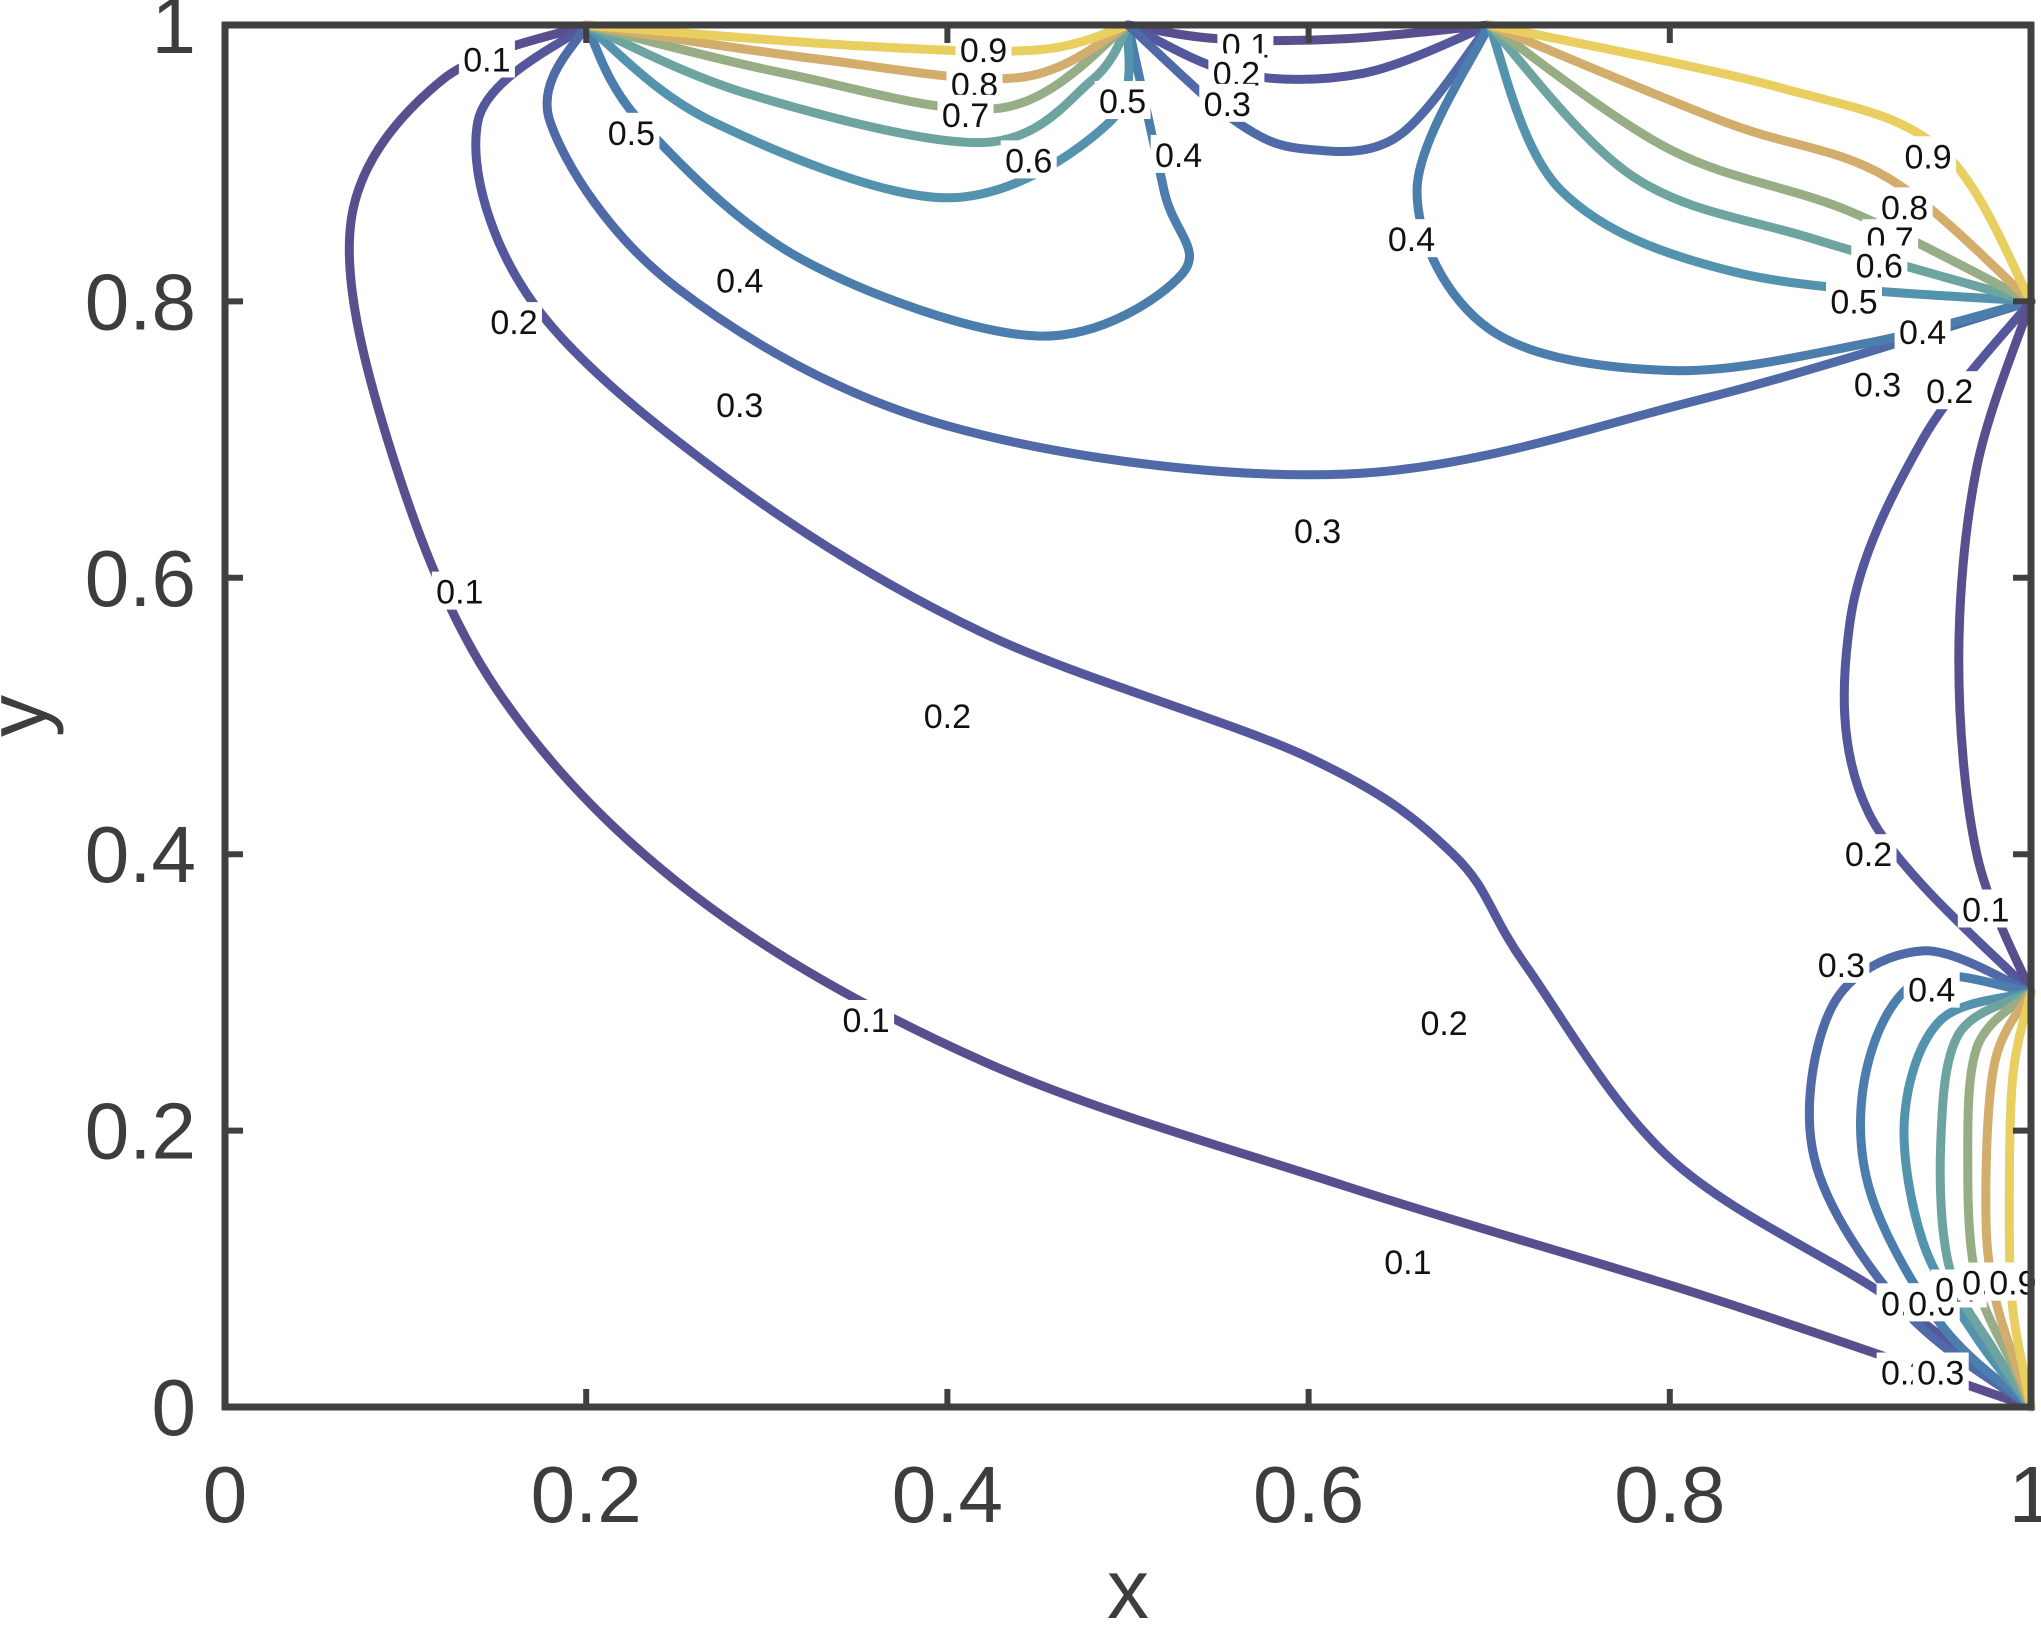 The width and height of the screenshot is (2041, 1625). I want to click on x-tick-label: 0, so click(225, 1494).